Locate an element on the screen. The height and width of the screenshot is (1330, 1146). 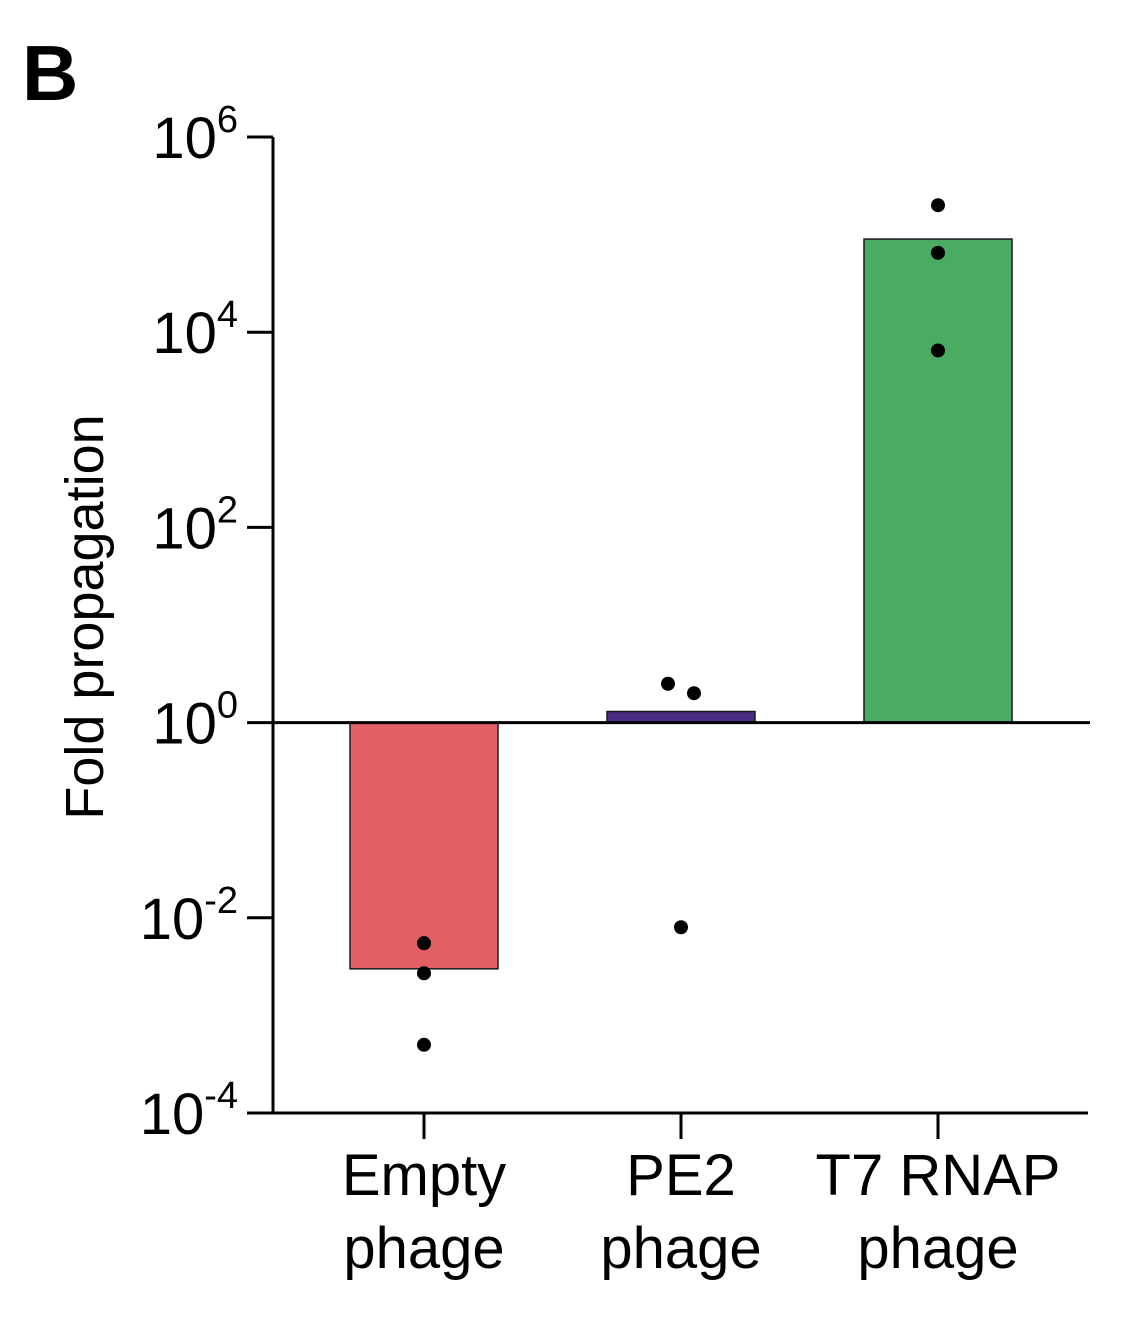
y-tick-exponent: 0 is located at coordinates (227, 706).